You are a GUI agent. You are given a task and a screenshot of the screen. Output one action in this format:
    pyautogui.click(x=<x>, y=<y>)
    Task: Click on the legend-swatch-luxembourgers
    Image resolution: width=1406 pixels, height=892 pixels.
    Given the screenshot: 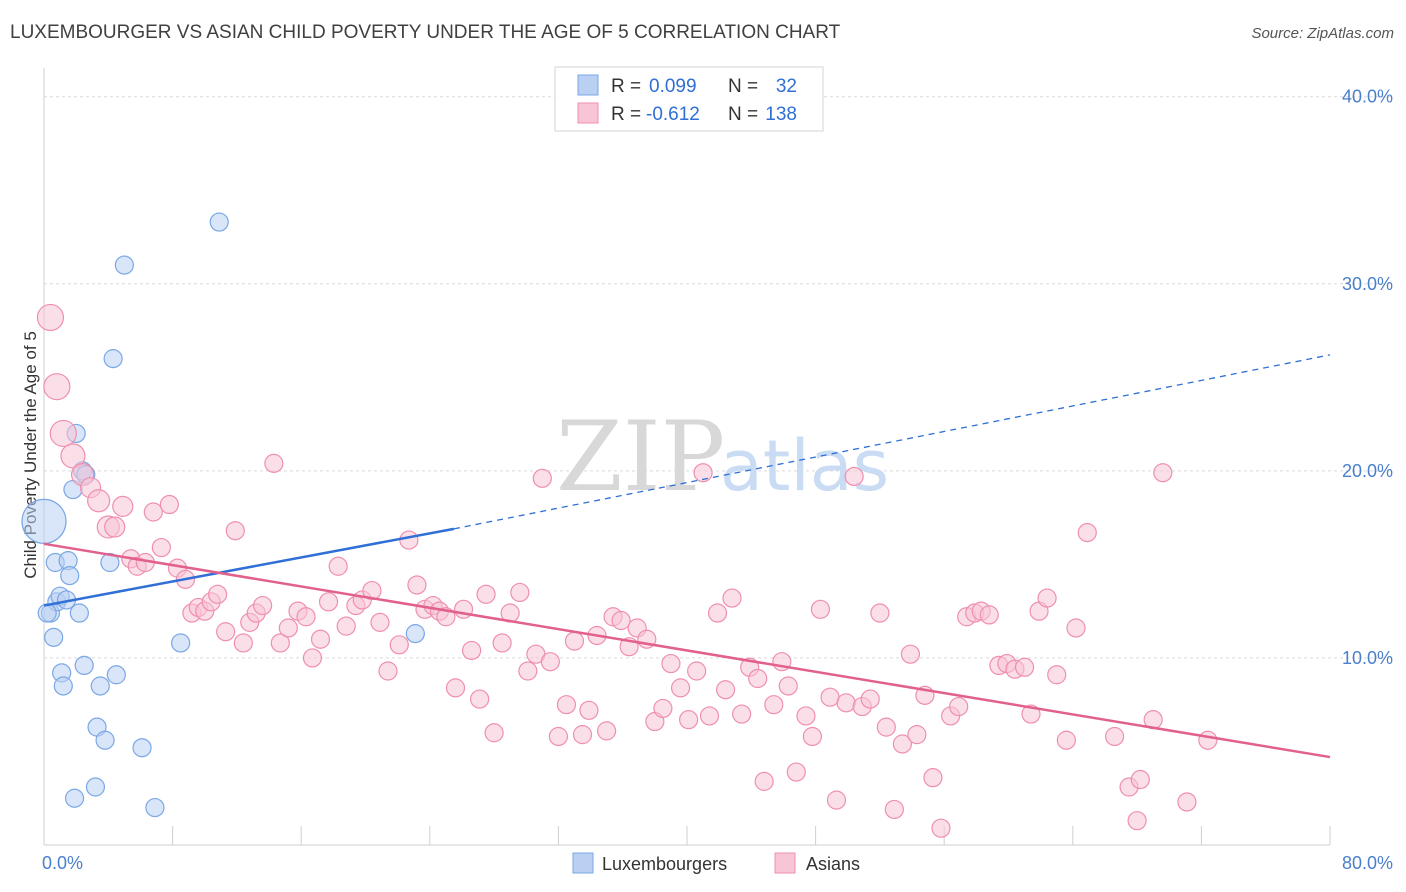 What is the action you would take?
    pyautogui.click(x=588, y=85)
    